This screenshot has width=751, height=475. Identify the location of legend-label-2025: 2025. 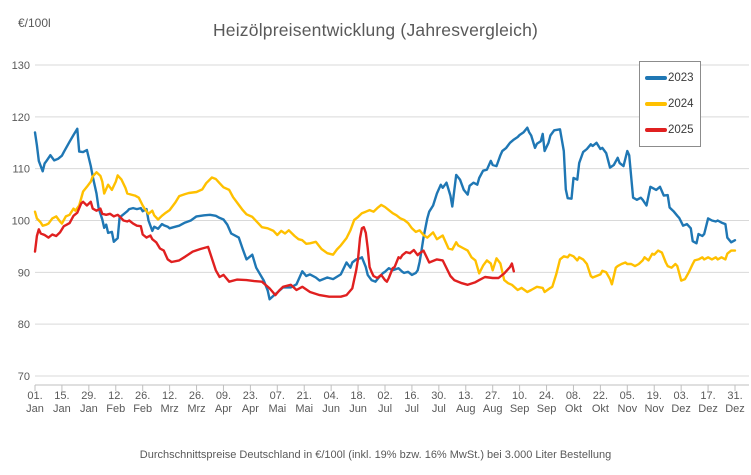
(681, 130).